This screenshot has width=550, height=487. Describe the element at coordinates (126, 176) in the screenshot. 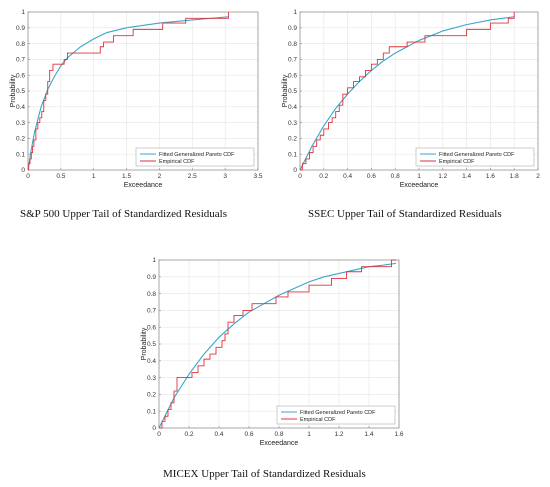

I see `x-tick-label: 1.5` at that location.